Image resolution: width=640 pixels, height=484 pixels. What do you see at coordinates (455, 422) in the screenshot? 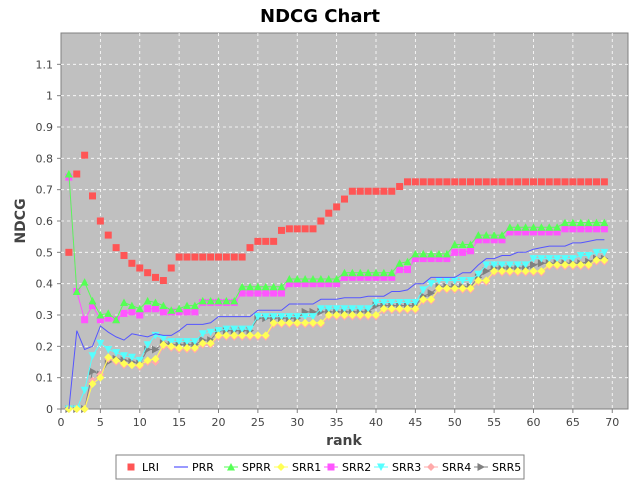
I see `x-tick-label: 50` at bounding box center [455, 422].